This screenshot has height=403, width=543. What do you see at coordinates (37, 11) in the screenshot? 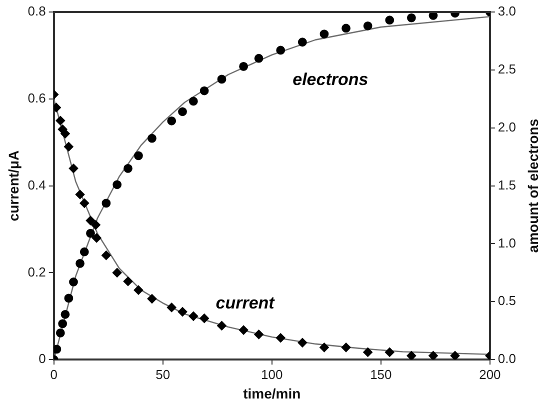
I see `y-tick-label: 0.8` at bounding box center [37, 11].